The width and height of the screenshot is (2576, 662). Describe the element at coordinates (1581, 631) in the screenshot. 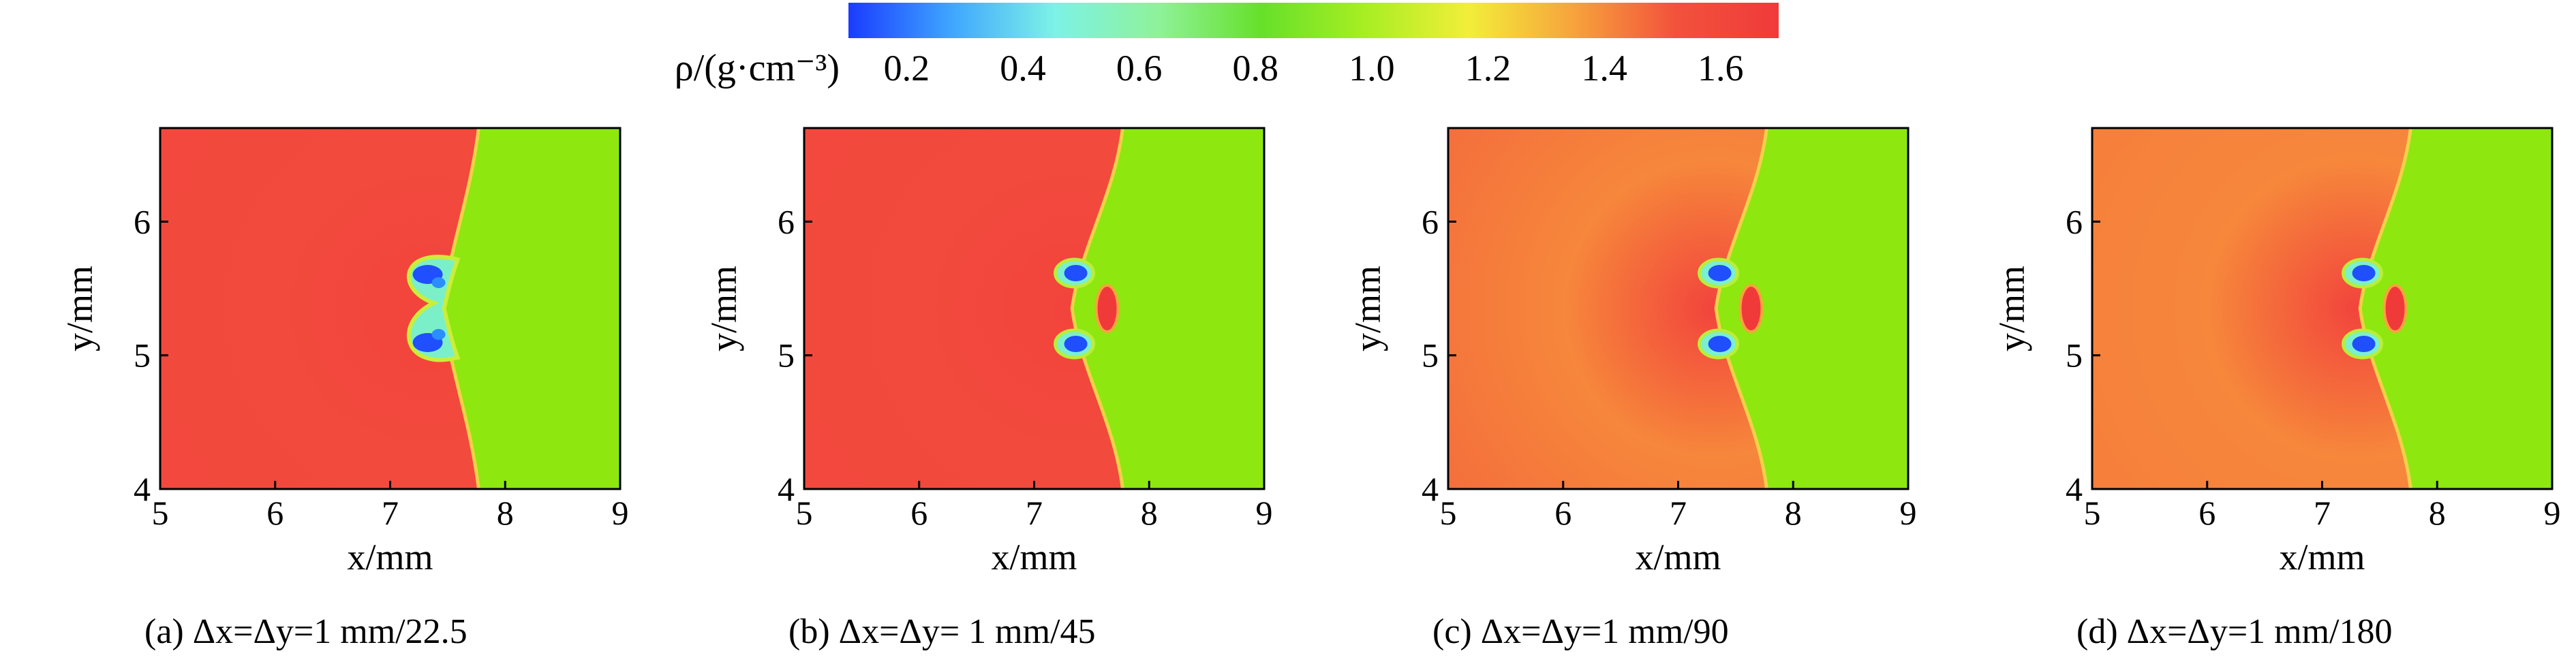

I see `caption-c: (c) Δx=Δy=1 mm/90` at that location.